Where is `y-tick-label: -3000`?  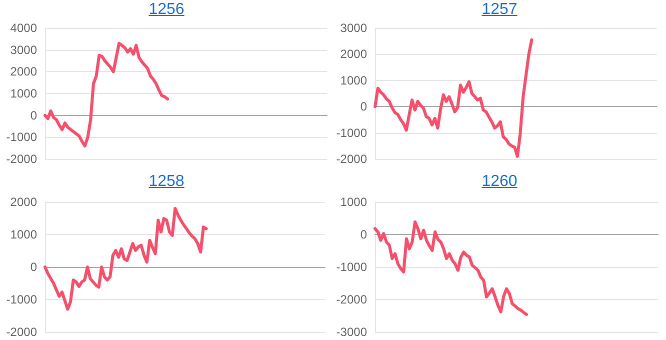
y-tick-label: -3000 is located at coordinates (352, 332).